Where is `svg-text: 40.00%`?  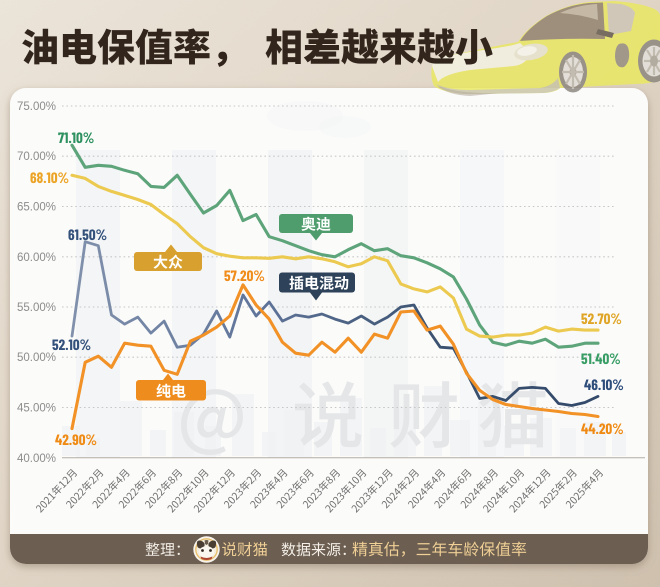 svg-text: 40.00% is located at coordinates (36, 459).